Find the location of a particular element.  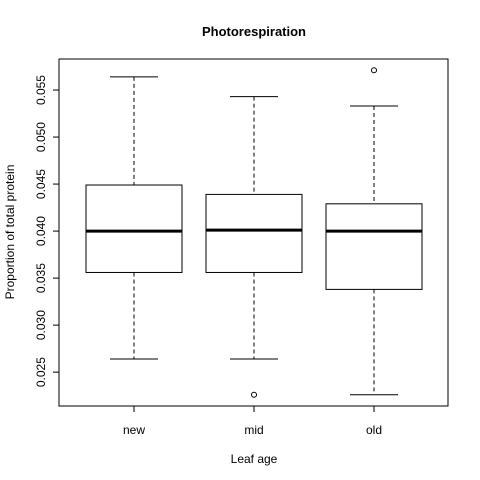

y-tick-label: 0.025 is located at coordinates (41, 372).